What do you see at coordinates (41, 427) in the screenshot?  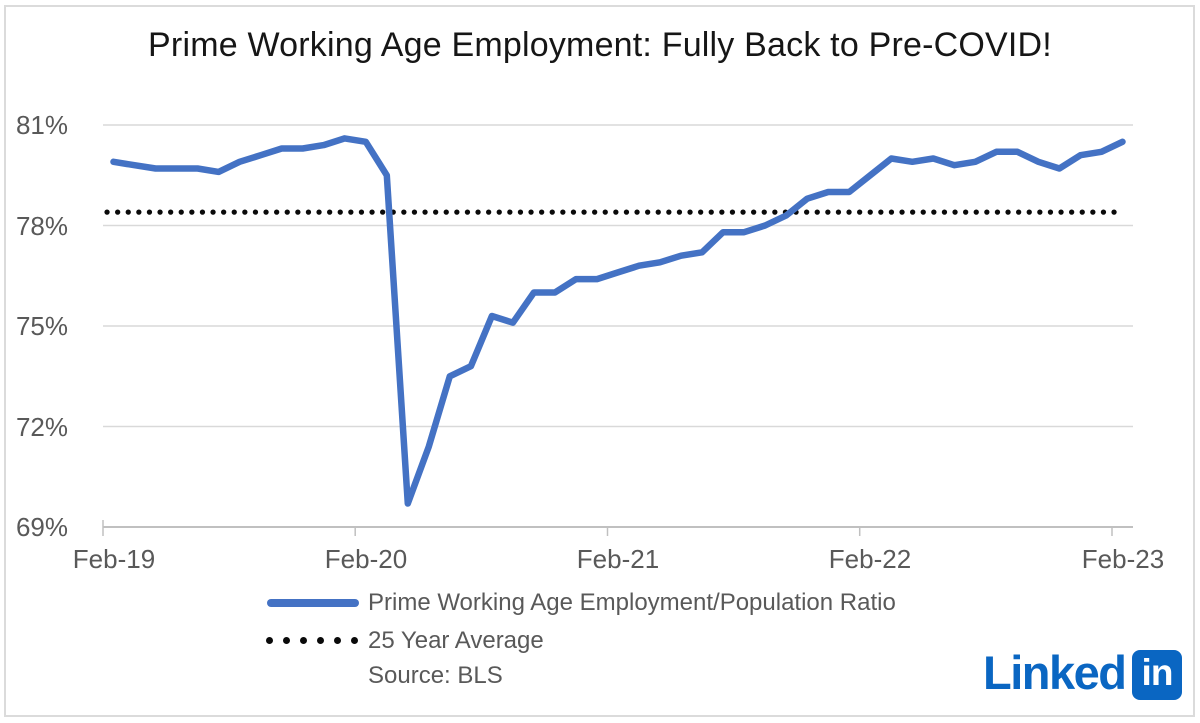 I see `y-axis-label: 72%` at bounding box center [41, 427].